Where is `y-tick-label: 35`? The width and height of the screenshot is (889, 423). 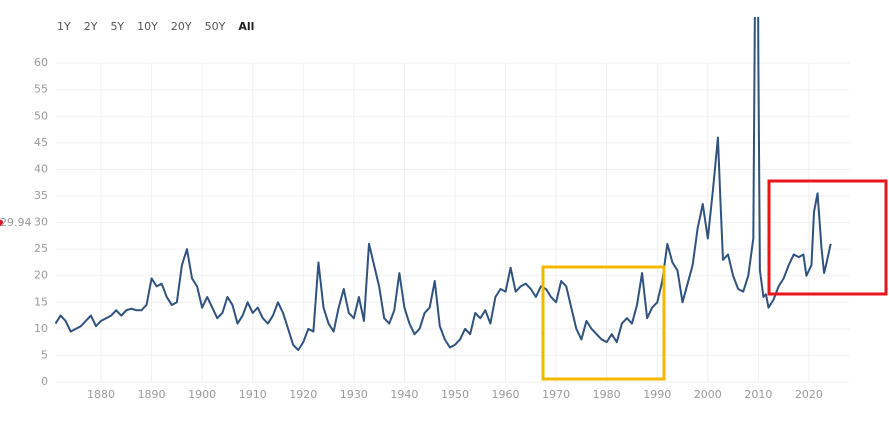
y-tick-label: 35 is located at coordinates (41, 195).